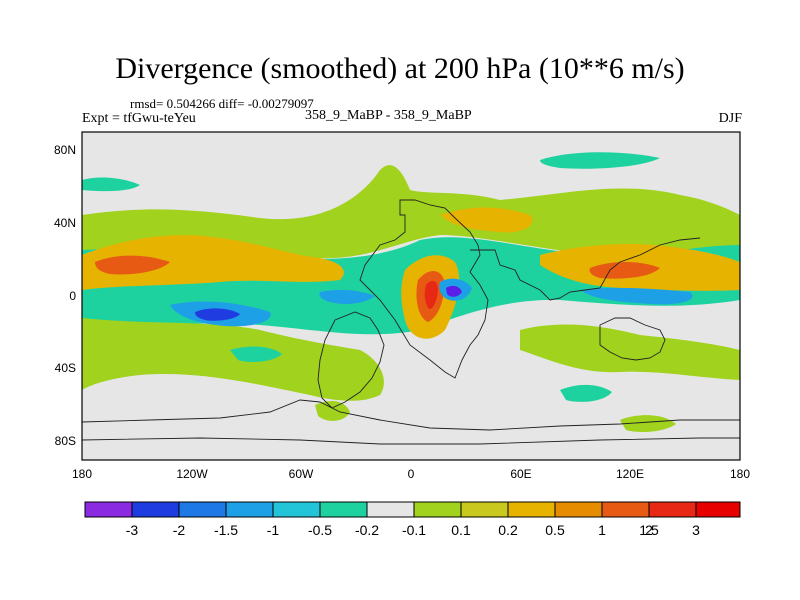  I want to click on contour-pos-strong-west, so click(132, 265).